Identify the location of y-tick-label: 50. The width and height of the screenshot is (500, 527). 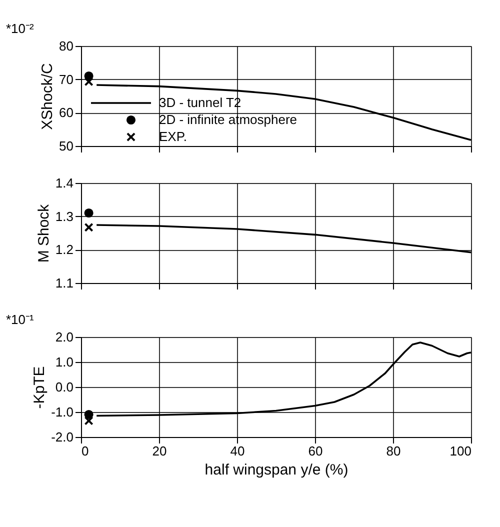
(66, 146).